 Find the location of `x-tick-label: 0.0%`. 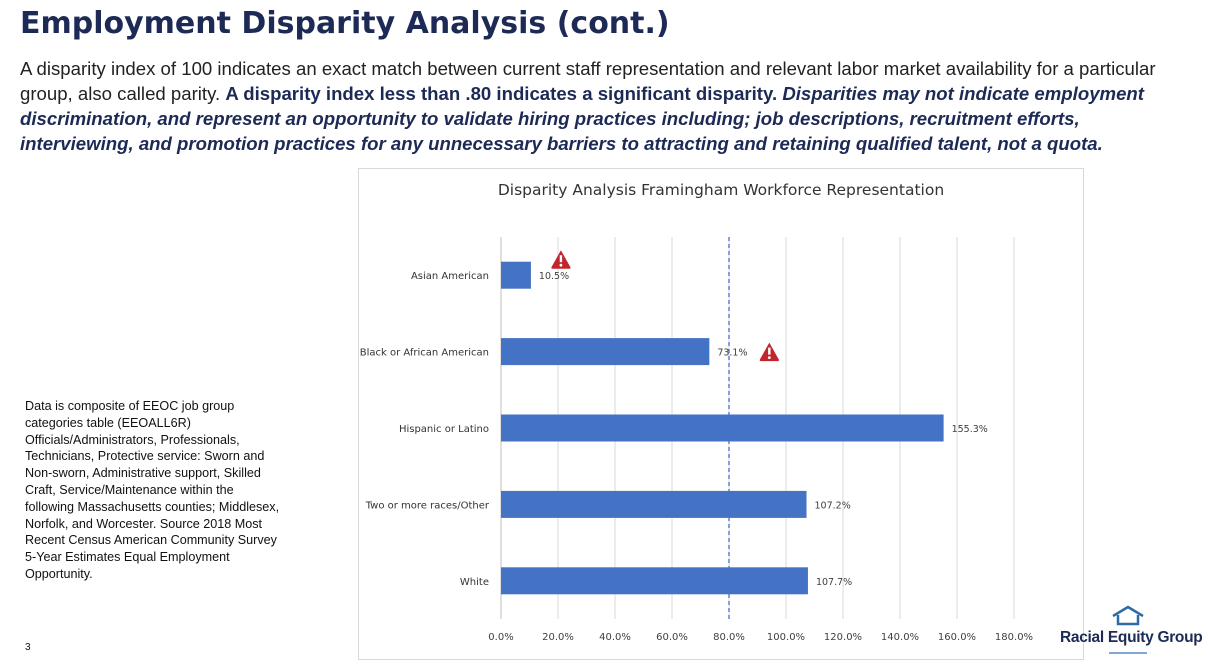

x-tick-label: 0.0% is located at coordinates (500, 637).